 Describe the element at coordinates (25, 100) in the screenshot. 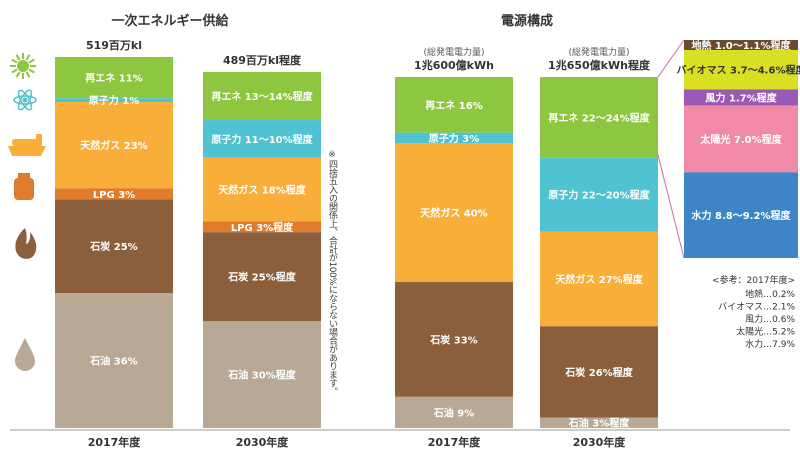

I see `atom-icon` at that location.